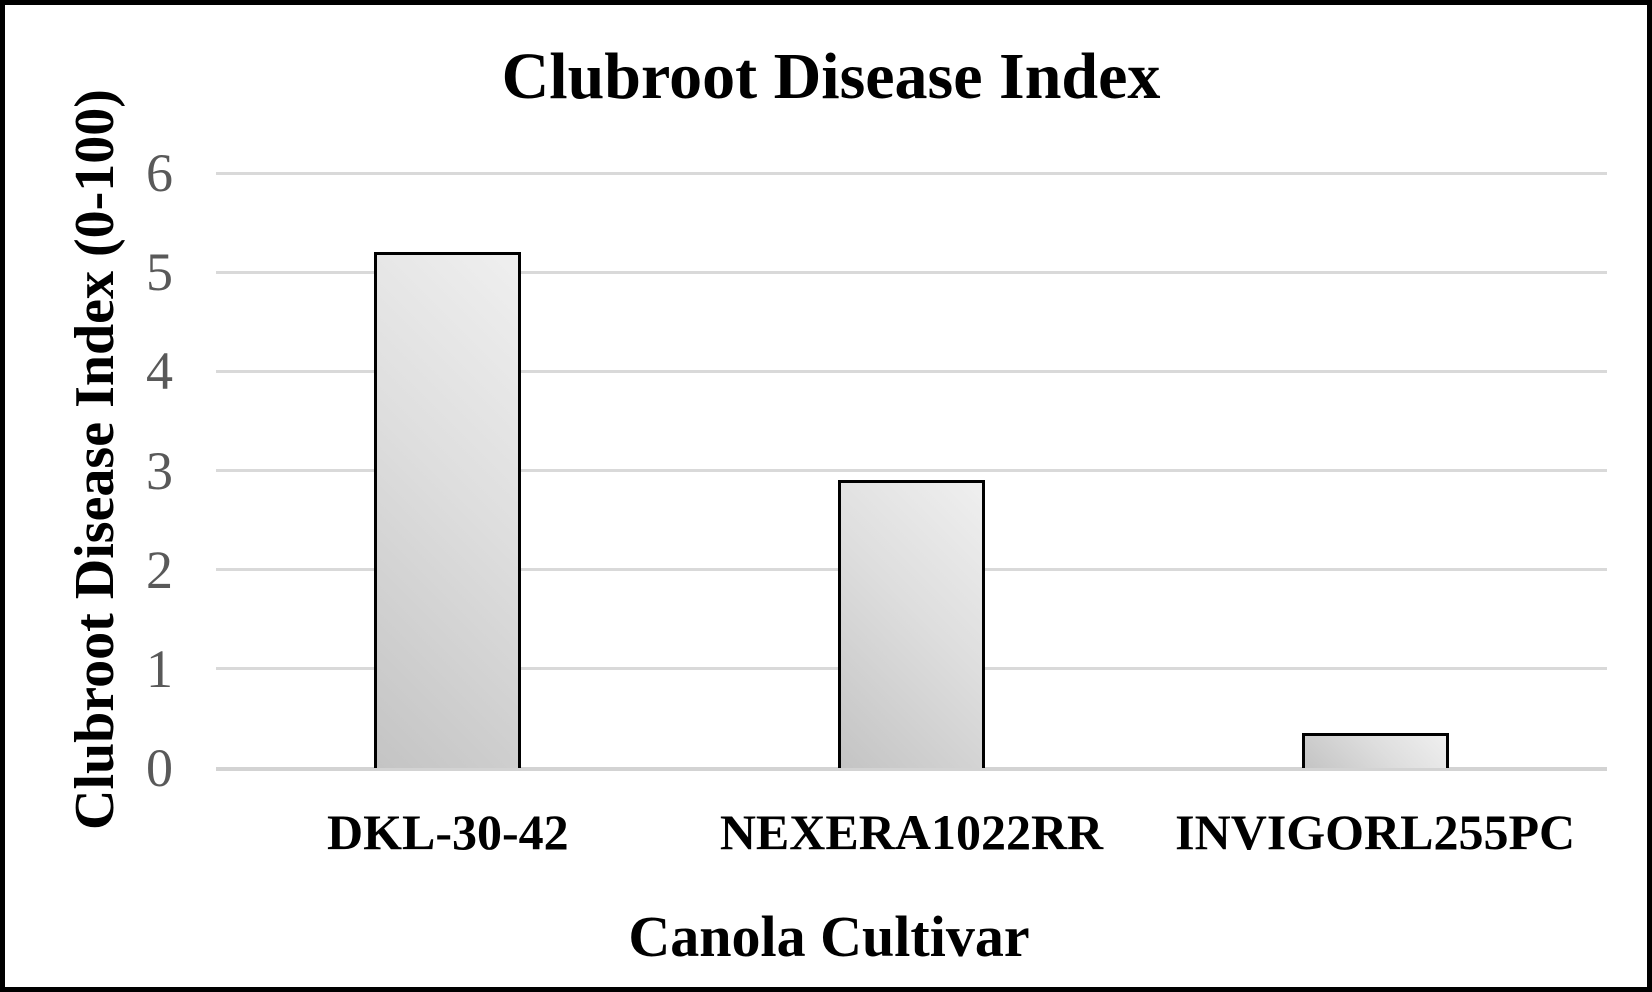 This screenshot has height=992, width=1652. I want to click on x-axis-title: Canola Cultivar, so click(829, 936).